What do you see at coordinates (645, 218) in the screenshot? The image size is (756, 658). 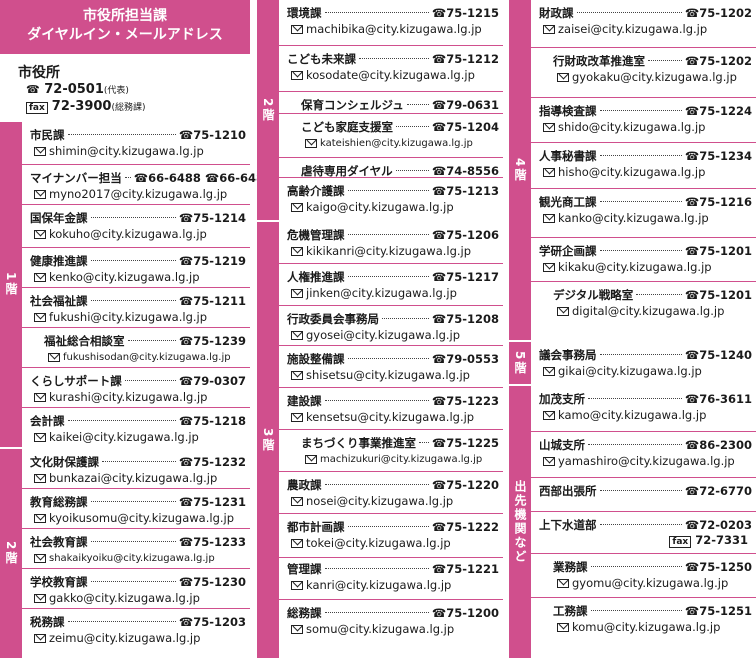 I see `department-email: kanko@city.kizugawa.lg.jp` at bounding box center [645, 218].